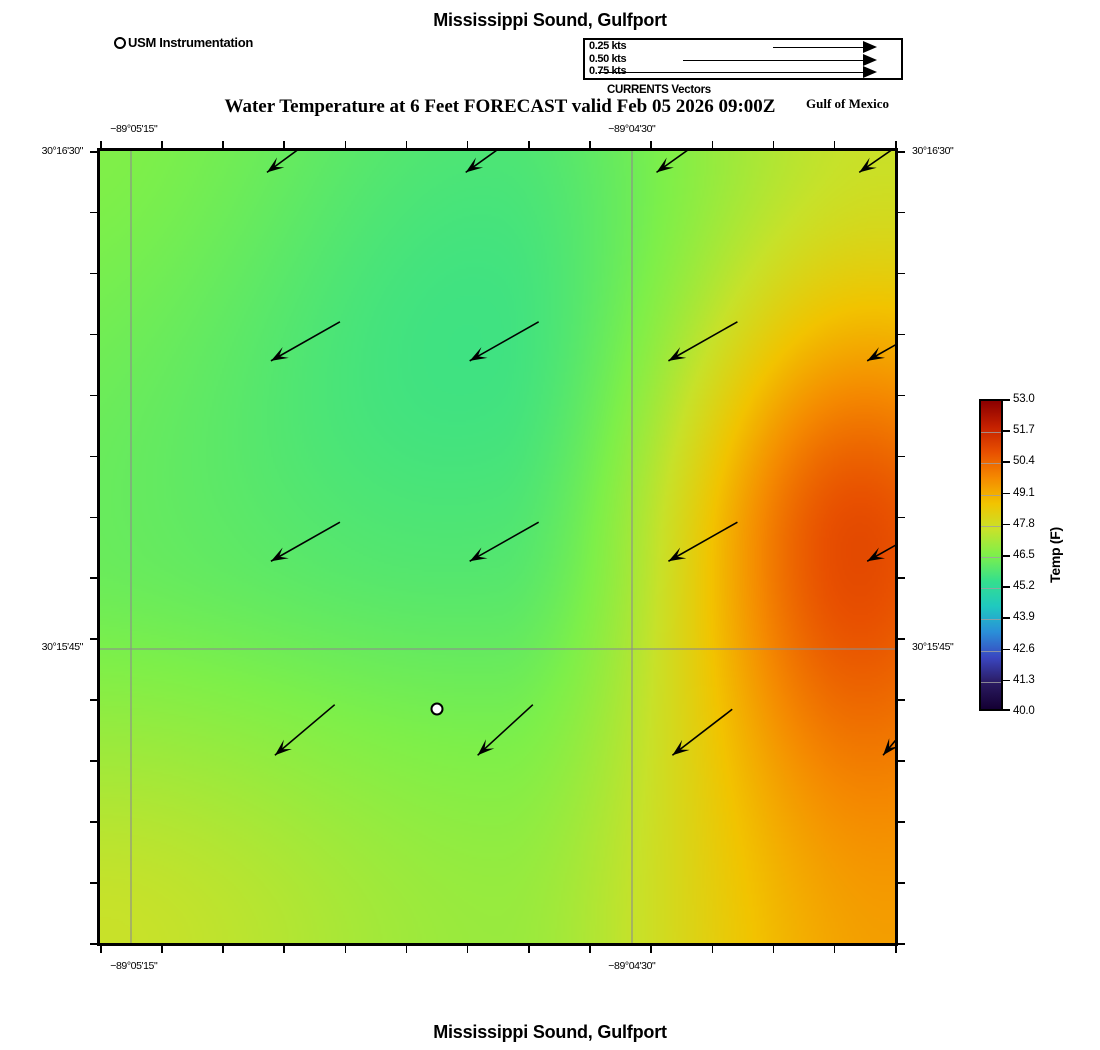 The height and width of the screenshot is (1050, 1100). What do you see at coordinates (62, 151) in the screenshot?
I see `axis-label-latitude-left: 30°16'30"` at bounding box center [62, 151].